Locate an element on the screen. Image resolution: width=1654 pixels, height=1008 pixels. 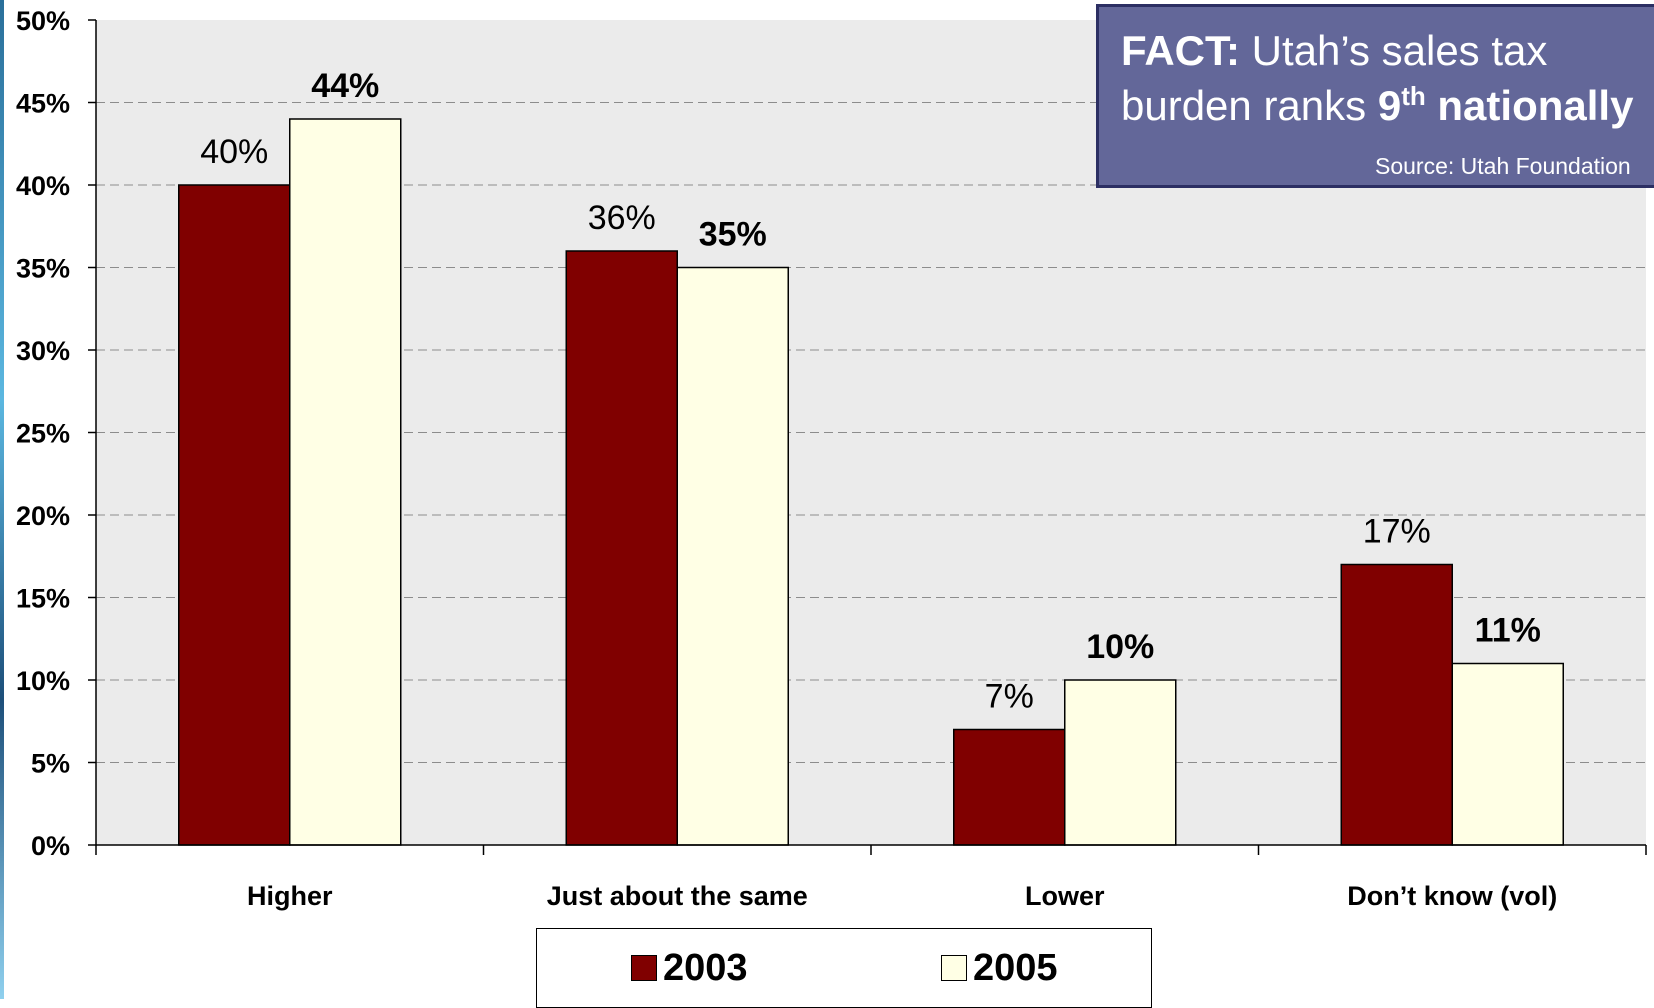
x-tick-label: Higher is located at coordinates (290, 896).